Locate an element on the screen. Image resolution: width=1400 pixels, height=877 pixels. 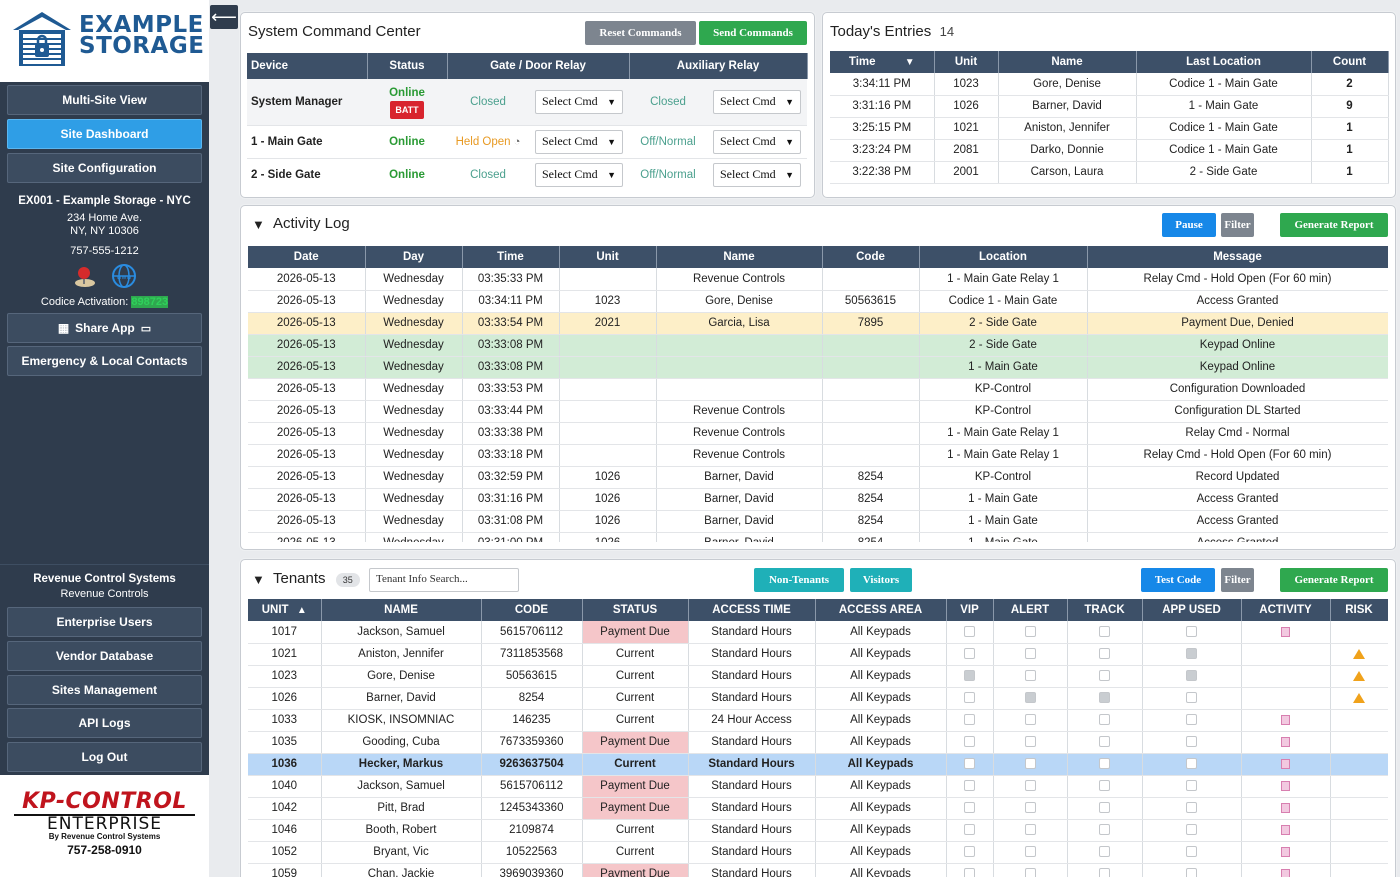
non-tenants-button: Non-Tenants is located at coordinates (799, 580).